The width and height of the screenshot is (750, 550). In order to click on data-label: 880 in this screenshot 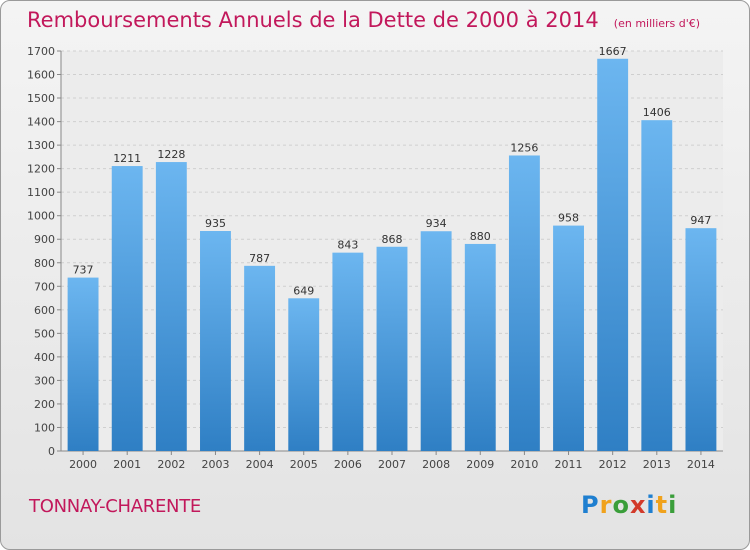, I will do `click(480, 236)`.